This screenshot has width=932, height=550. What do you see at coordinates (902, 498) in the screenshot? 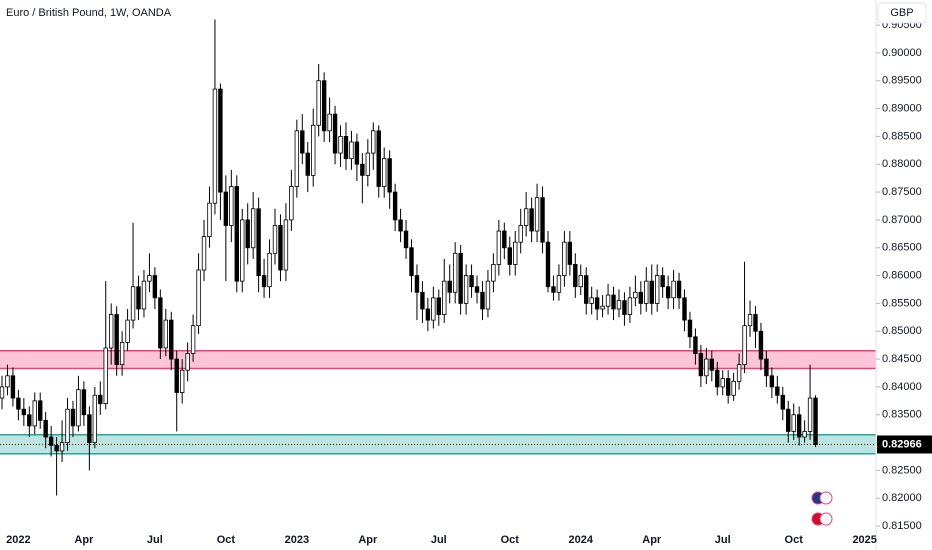
I see `y-tick-label: 0.82000` at bounding box center [902, 498].